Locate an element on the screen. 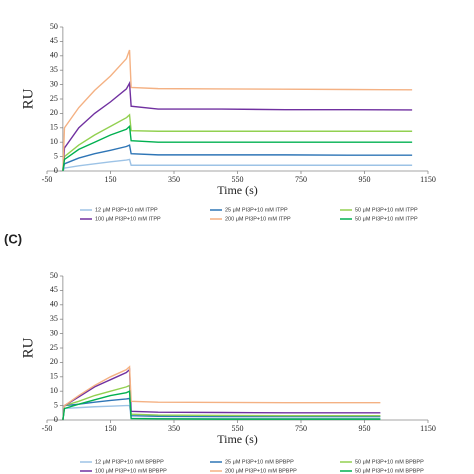 The image size is (474, 474). legend-label: 200 μM PI3P+10 mM BPBPP is located at coordinates (261, 471).